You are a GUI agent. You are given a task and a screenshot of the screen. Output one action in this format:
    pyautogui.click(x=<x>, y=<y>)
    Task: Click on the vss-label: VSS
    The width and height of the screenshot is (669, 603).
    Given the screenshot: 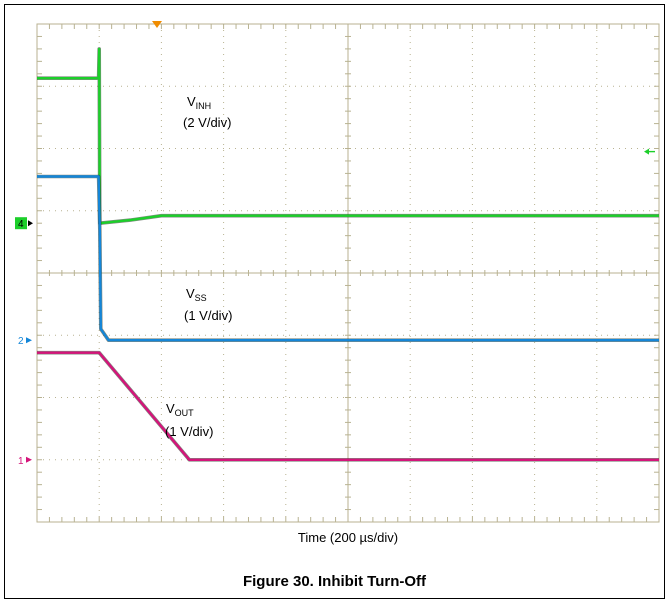 What is the action you would take?
    pyautogui.click(x=196, y=294)
    